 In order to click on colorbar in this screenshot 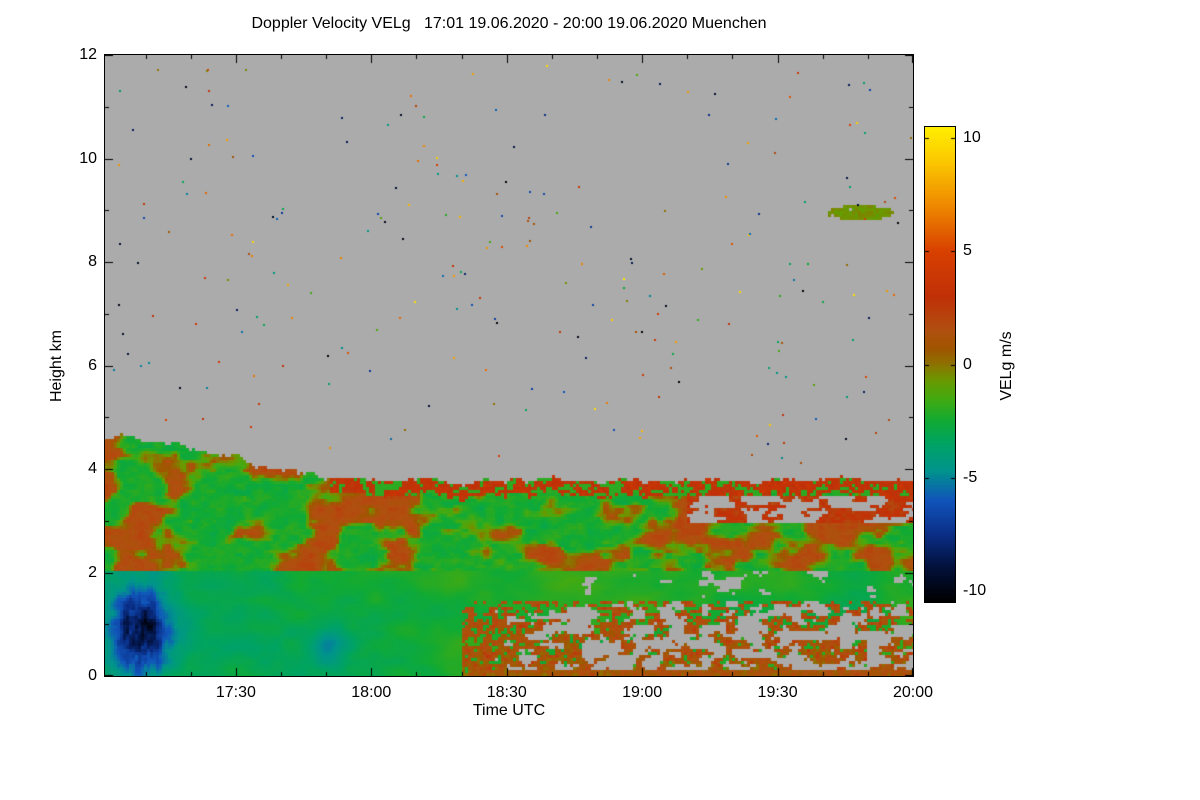, I will do `click(940, 364)`.